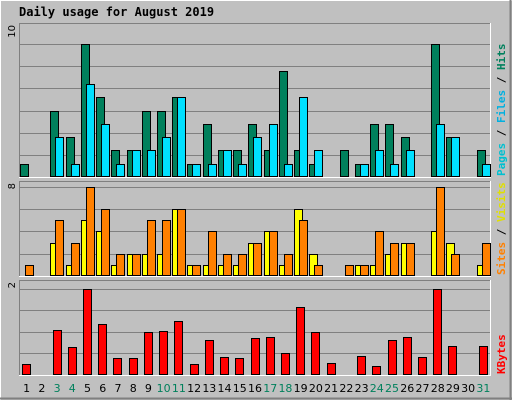  Describe the element at coordinates (87, 388) in the screenshot. I see `day-label-5: 5` at that location.